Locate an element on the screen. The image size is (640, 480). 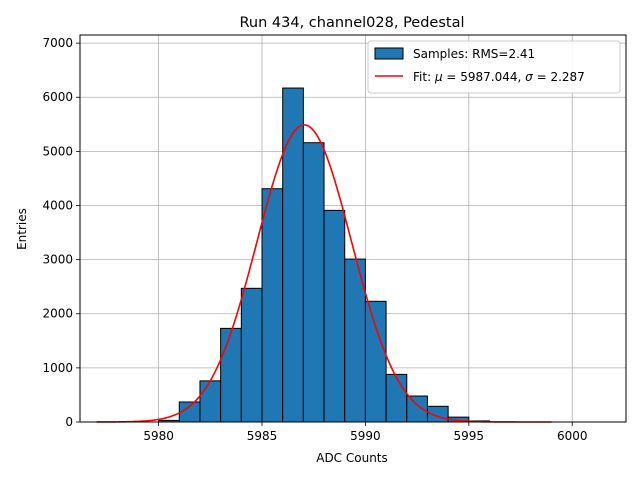
y-tick-label: 6000 is located at coordinates (57, 97).